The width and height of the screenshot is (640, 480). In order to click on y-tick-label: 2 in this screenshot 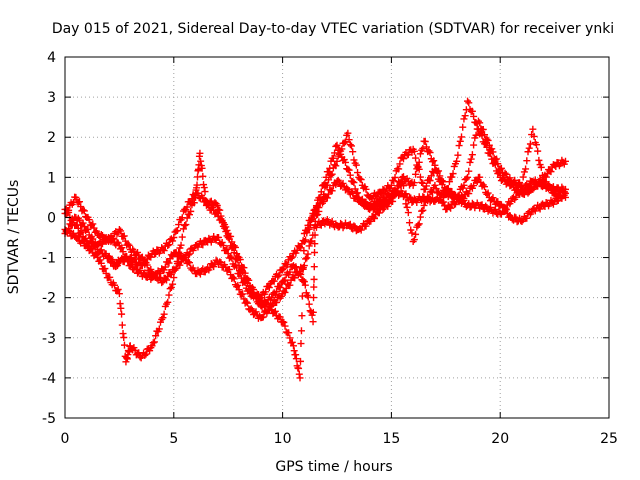, I will do `click(51, 138)`.